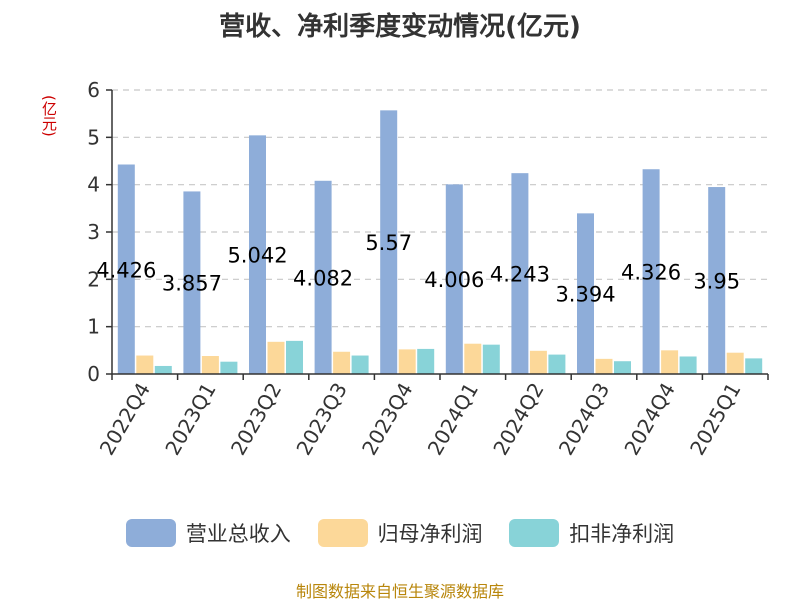 The image size is (800, 602). What do you see at coordinates (584, 419) in the screenshot?
I see `x-tick-label: 2024Q3` at bounding box center [584, 419].